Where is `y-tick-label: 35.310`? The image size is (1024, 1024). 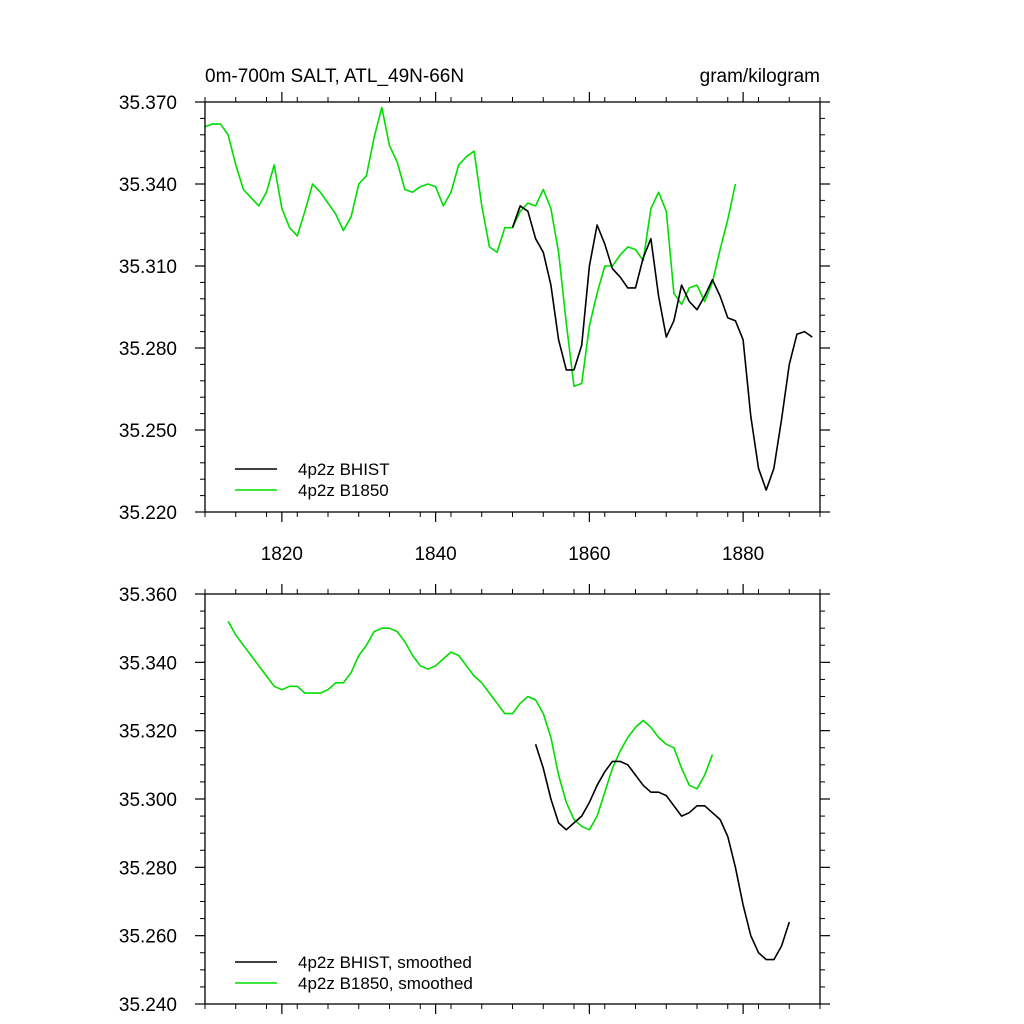
y-tick-label: 35.310 is located at coordinates (148, 267).